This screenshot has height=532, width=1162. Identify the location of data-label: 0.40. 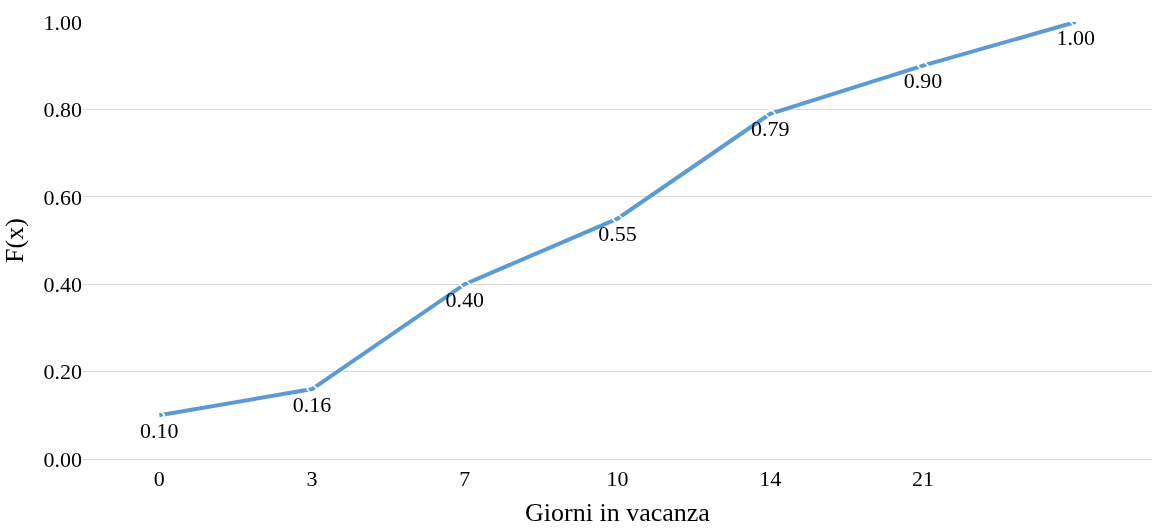
(465, 299).